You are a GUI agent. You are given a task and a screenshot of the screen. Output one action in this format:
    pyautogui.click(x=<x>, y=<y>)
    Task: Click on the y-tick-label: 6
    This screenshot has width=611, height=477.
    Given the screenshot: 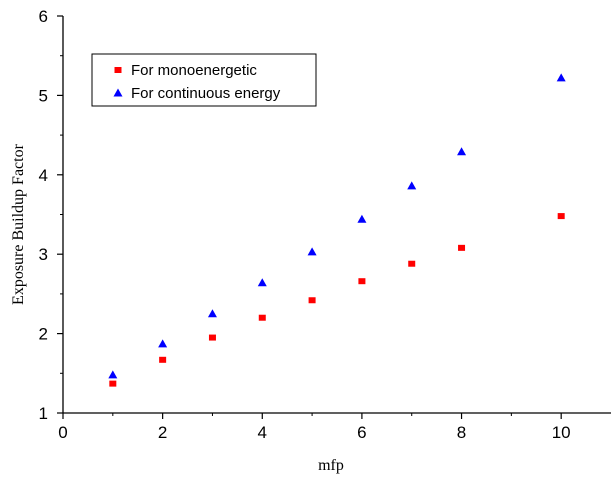 What is the action you would take?
    pyautogui.click(x=43, y=16)
    